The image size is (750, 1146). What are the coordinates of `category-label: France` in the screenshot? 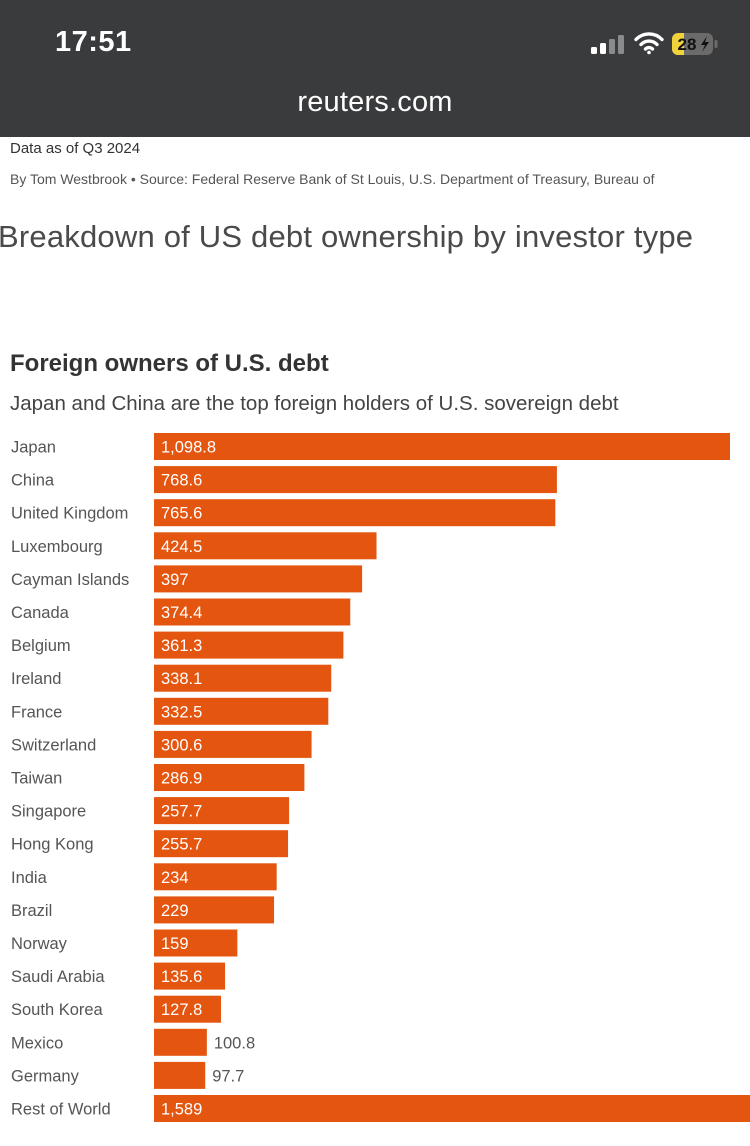 It's located at (36, 712).